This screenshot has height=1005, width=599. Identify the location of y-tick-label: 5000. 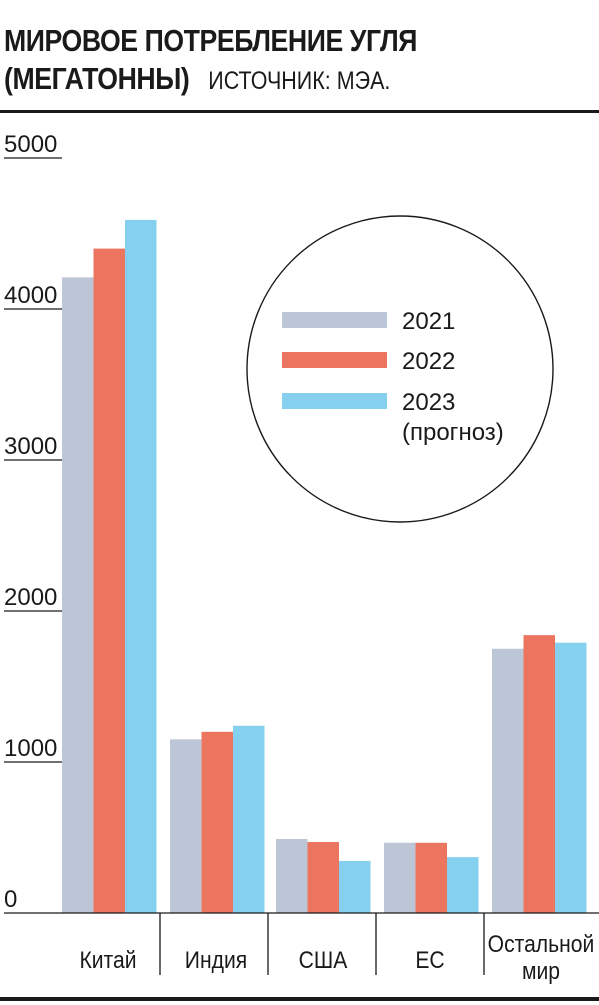
(30, 144).